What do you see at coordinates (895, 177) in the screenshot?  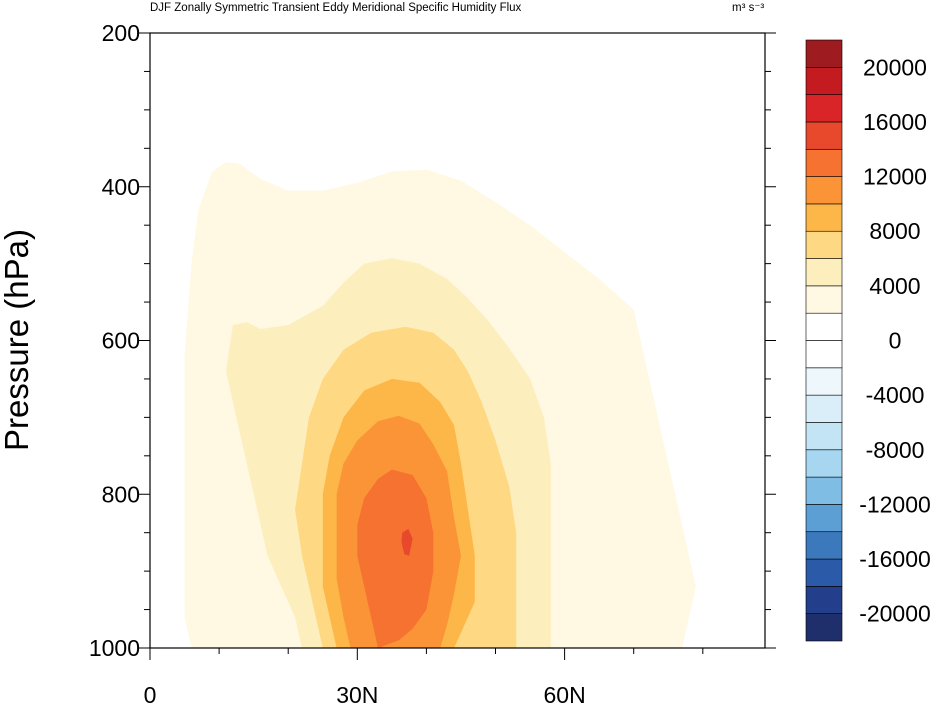 I see `colorbar-label: 12000` at bounding box center [895, 177].